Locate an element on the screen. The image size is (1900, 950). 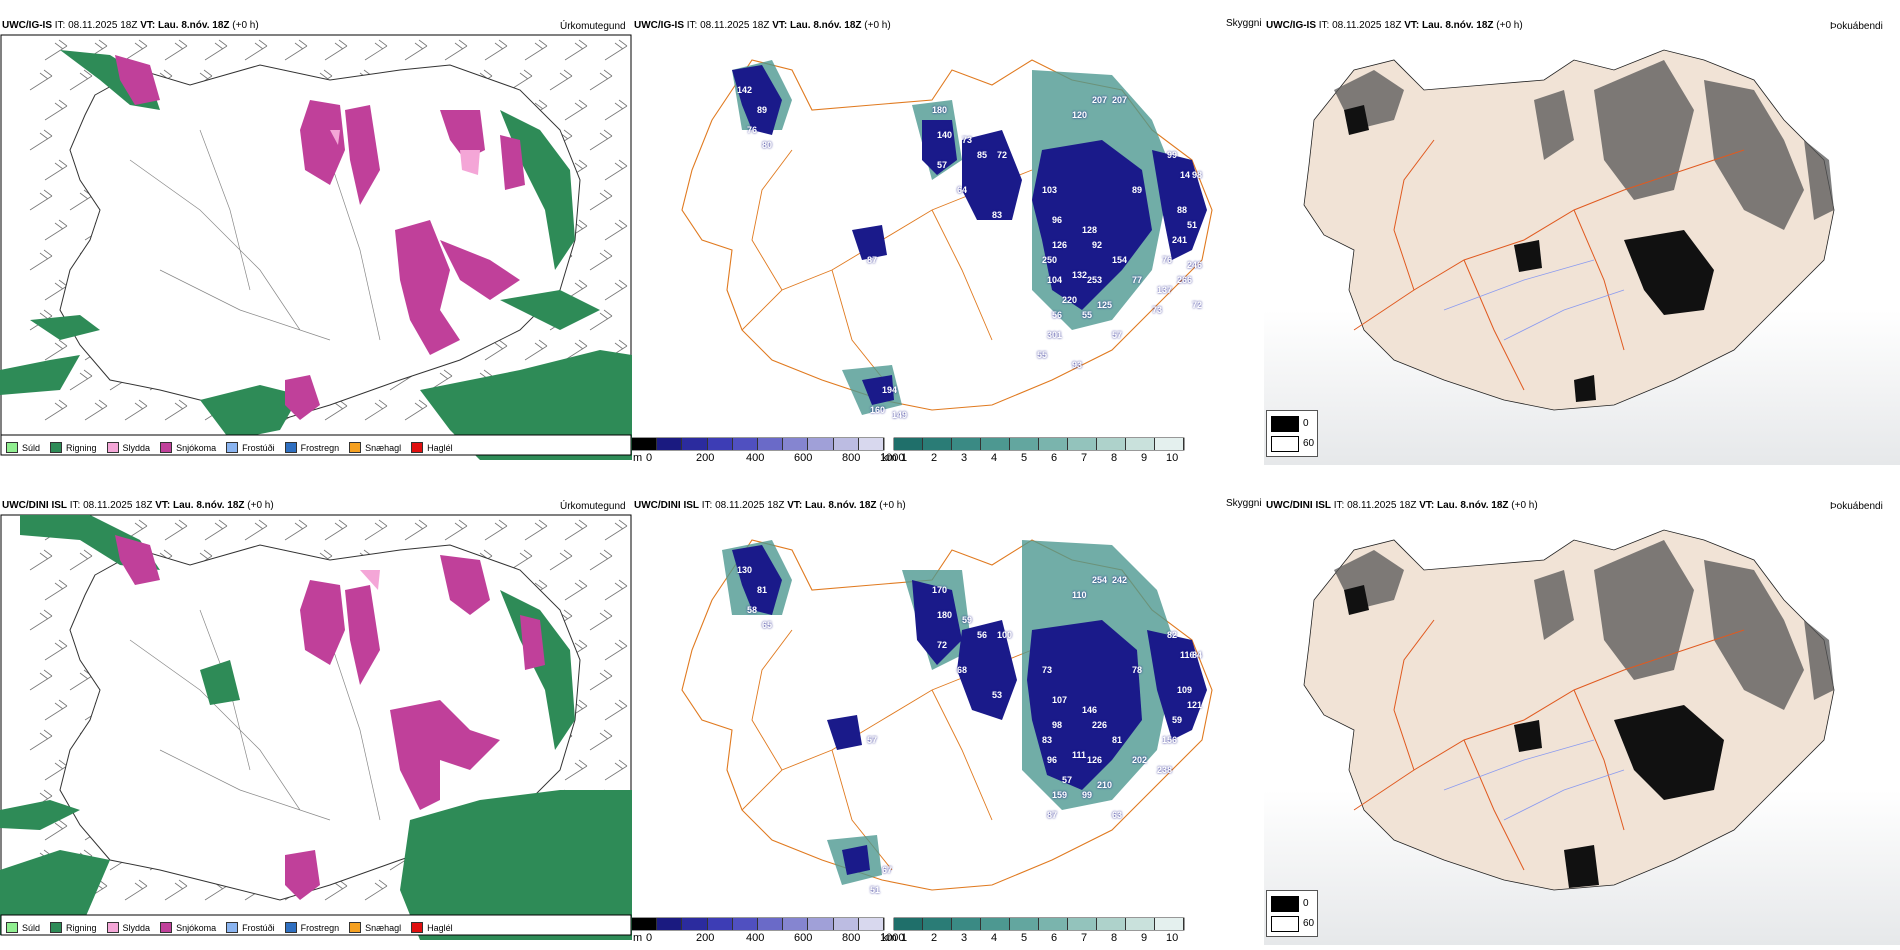
legend-swatch is located at coordinates (290, 927).